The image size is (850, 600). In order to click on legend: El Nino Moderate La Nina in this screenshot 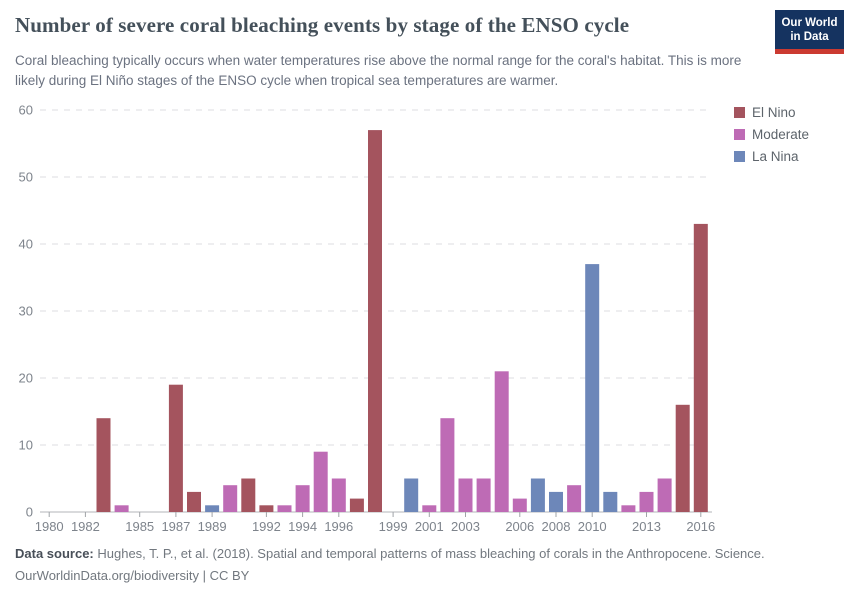, I will do `click(771, 138)`.